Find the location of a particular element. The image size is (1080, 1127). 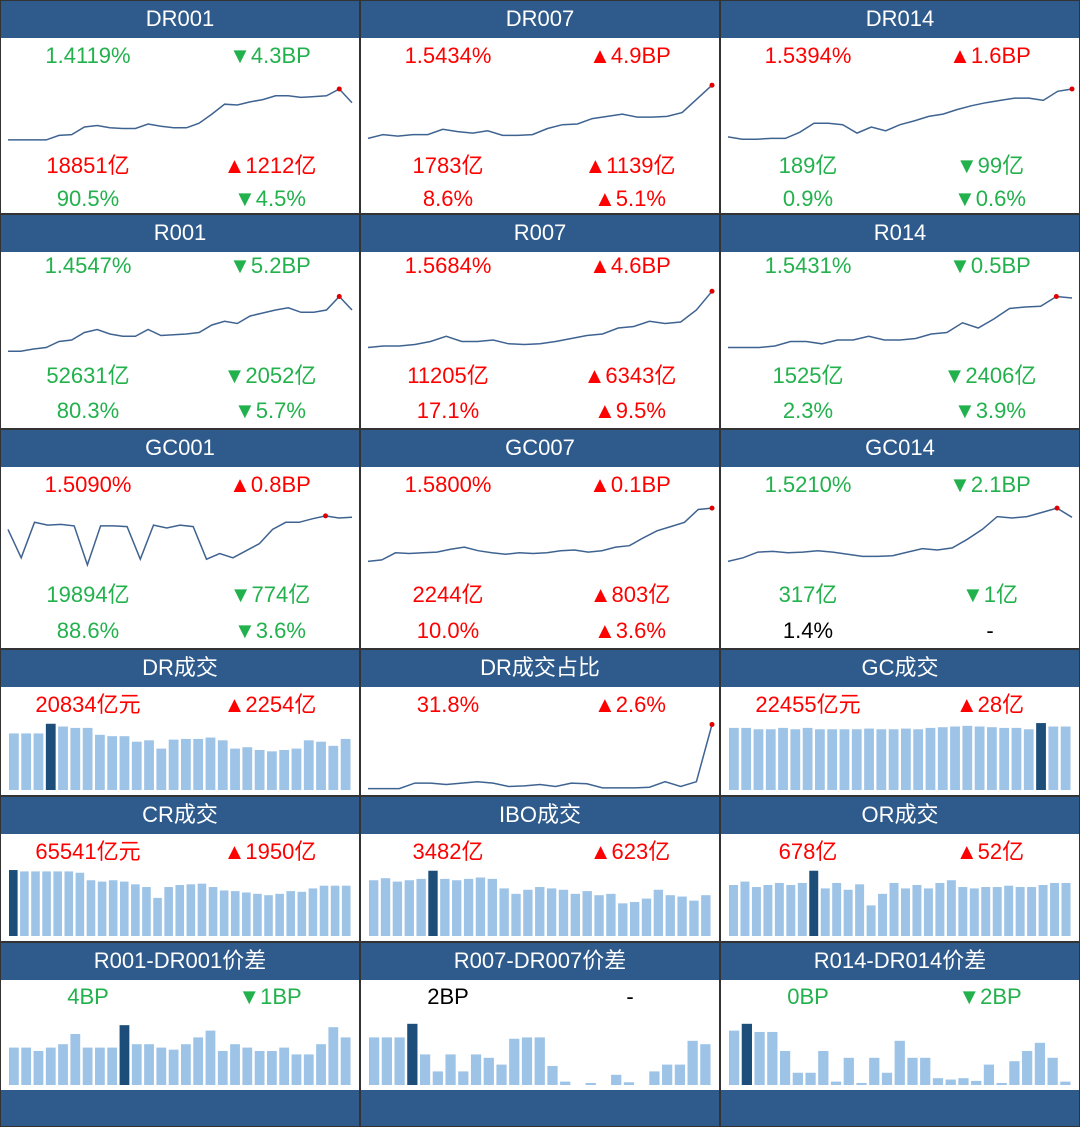

metric: 1.5431% is located at coordinates (808, 265).